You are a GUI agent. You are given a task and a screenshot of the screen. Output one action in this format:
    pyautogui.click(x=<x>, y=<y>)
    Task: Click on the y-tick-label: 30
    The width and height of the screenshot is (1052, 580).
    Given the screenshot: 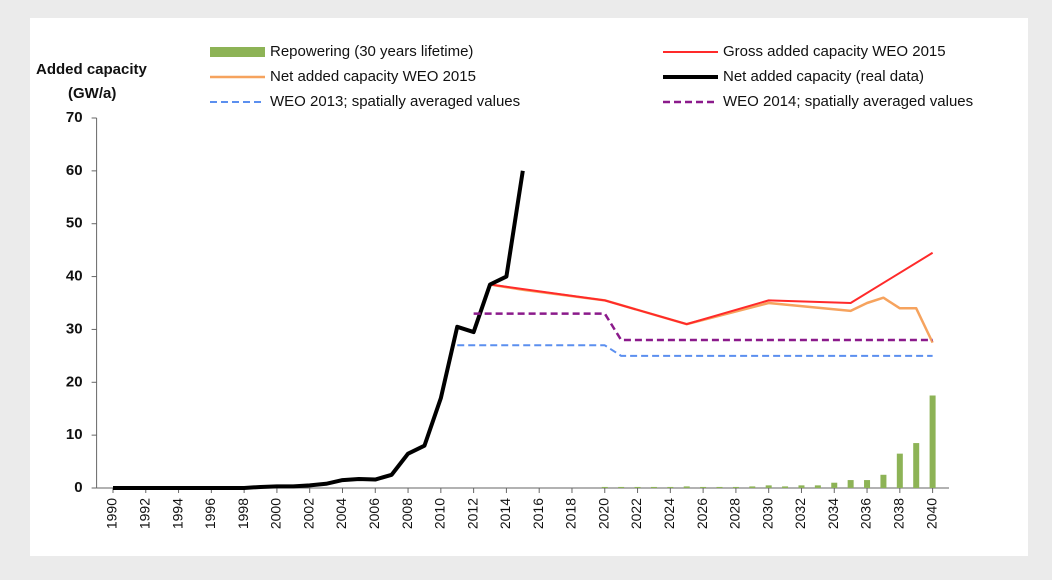 What is the action you would take?
    pyautogui.click(x=74, y=328)
    